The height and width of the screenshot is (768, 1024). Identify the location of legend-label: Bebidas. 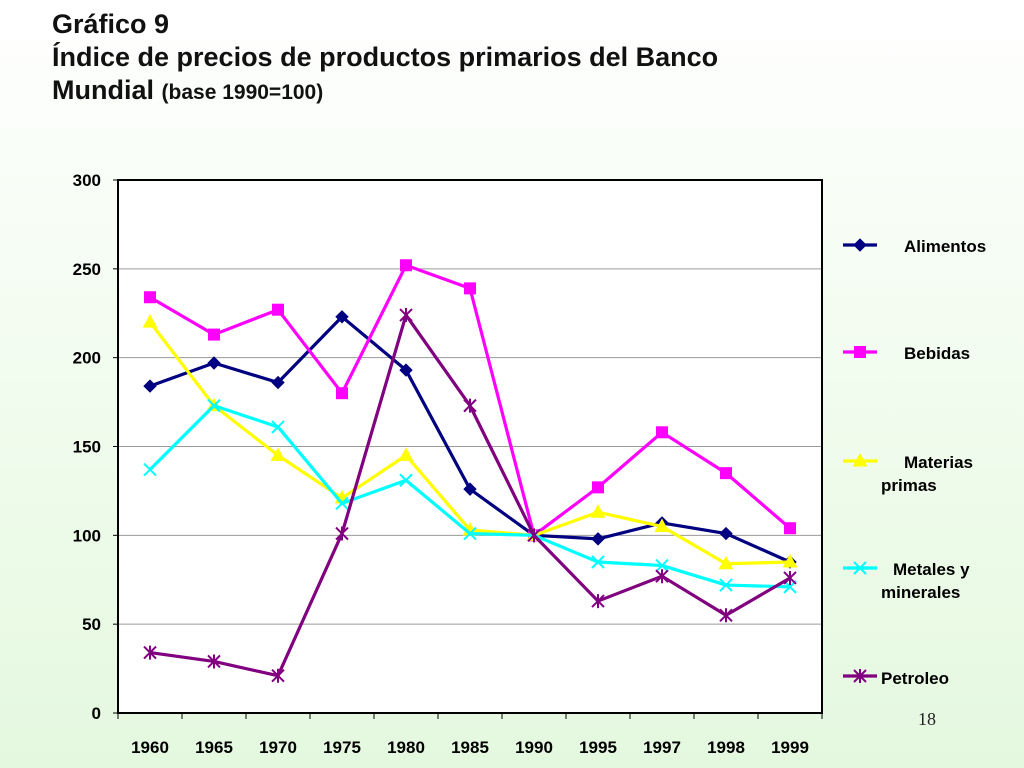
(937, 353).